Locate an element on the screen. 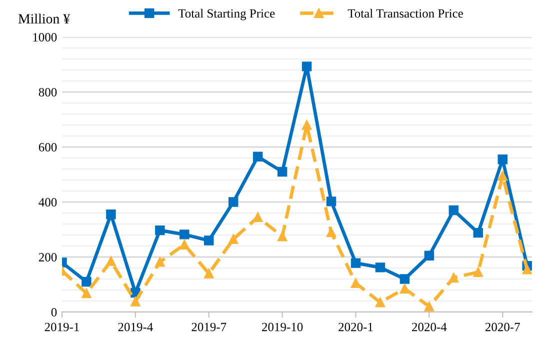 The image size is (554, 341). x-tick-label: 2020-4 is located at coordinates (429, 327).